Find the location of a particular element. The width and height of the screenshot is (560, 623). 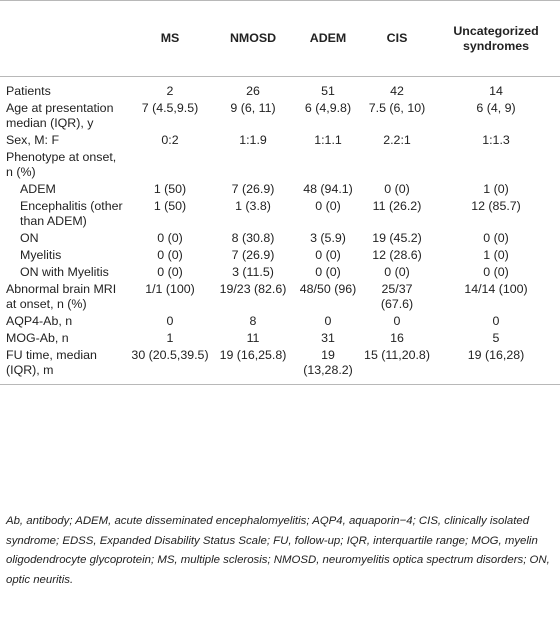

table-cell: 12 (85.7) is located at coordinates (496, 206).